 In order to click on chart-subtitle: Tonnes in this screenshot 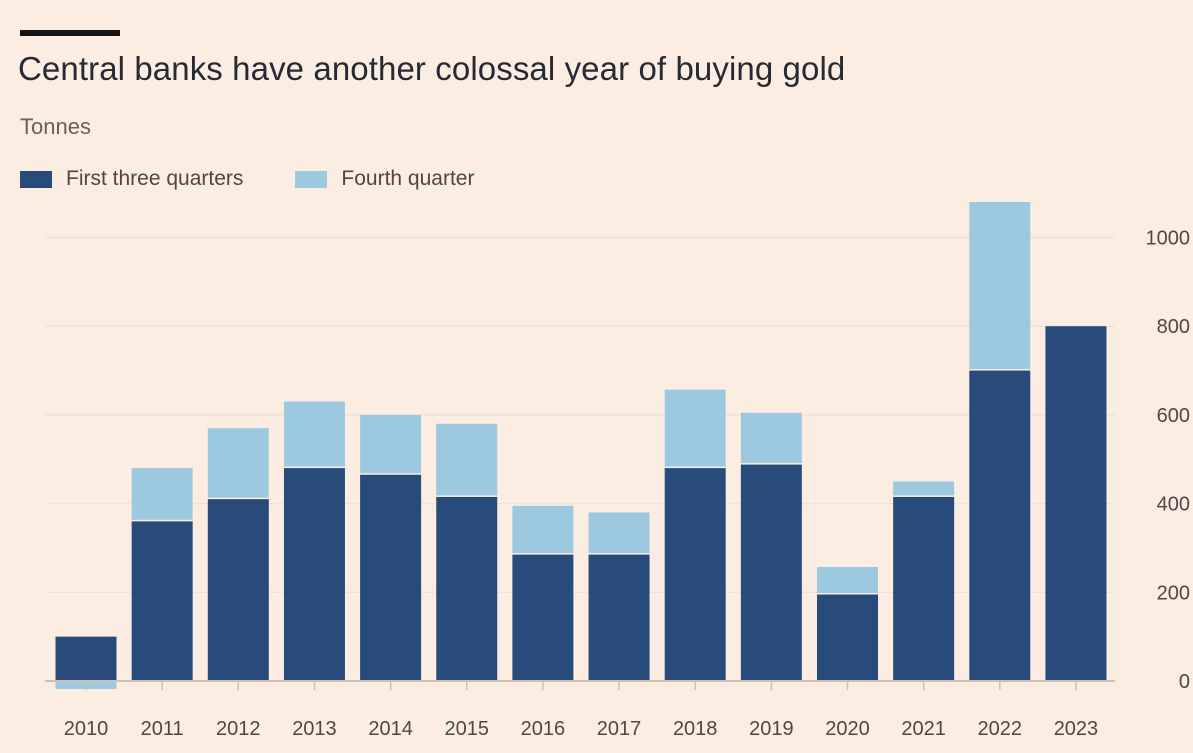, I will do `click(55, 126)`.